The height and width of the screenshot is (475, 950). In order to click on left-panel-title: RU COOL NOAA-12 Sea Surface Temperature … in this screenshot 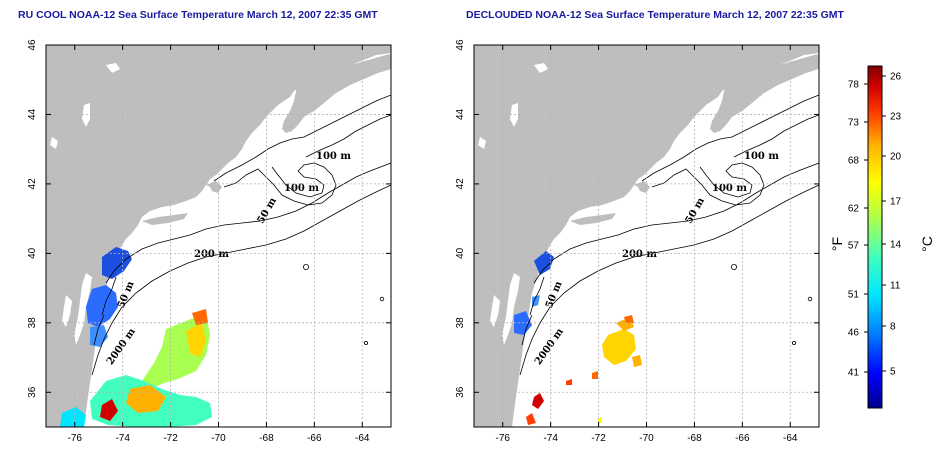, I will do `click(198, 15)`.